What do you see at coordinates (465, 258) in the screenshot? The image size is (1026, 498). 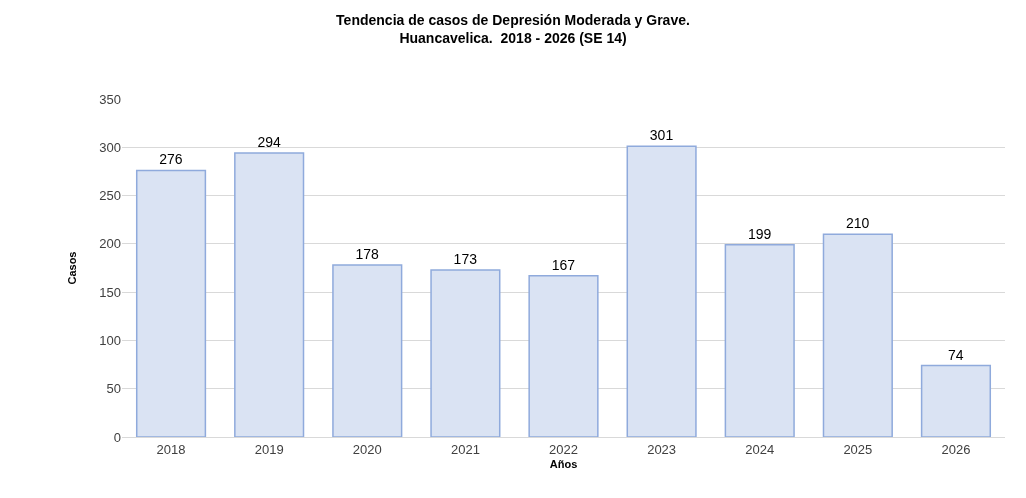 I see `data-label: 173` at bounding box center [465, 258].